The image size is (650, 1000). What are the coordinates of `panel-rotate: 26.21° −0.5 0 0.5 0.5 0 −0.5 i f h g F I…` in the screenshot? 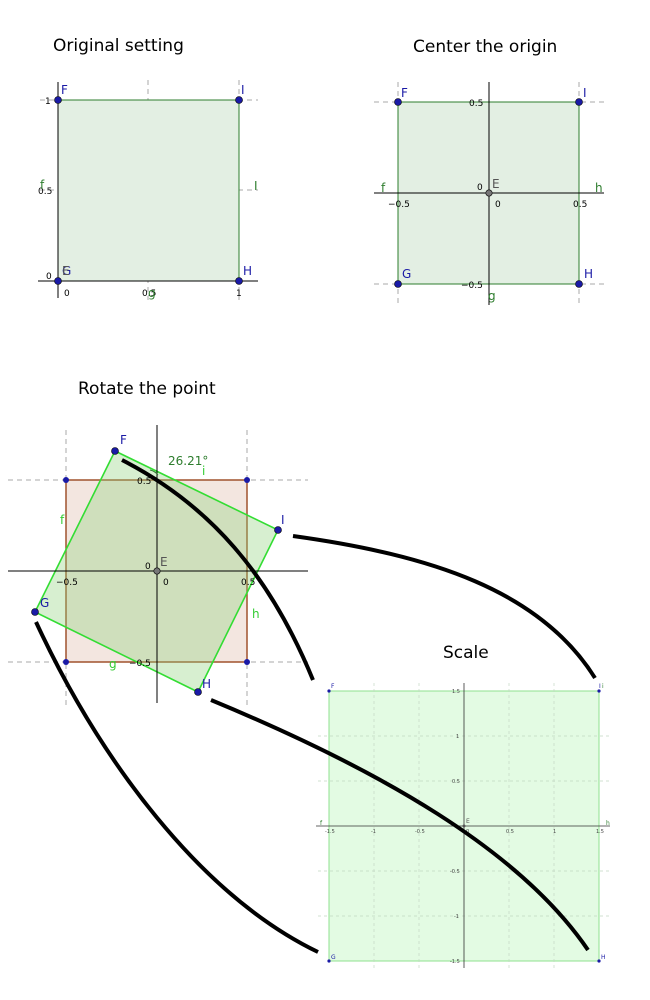 It's located at (158, 565).